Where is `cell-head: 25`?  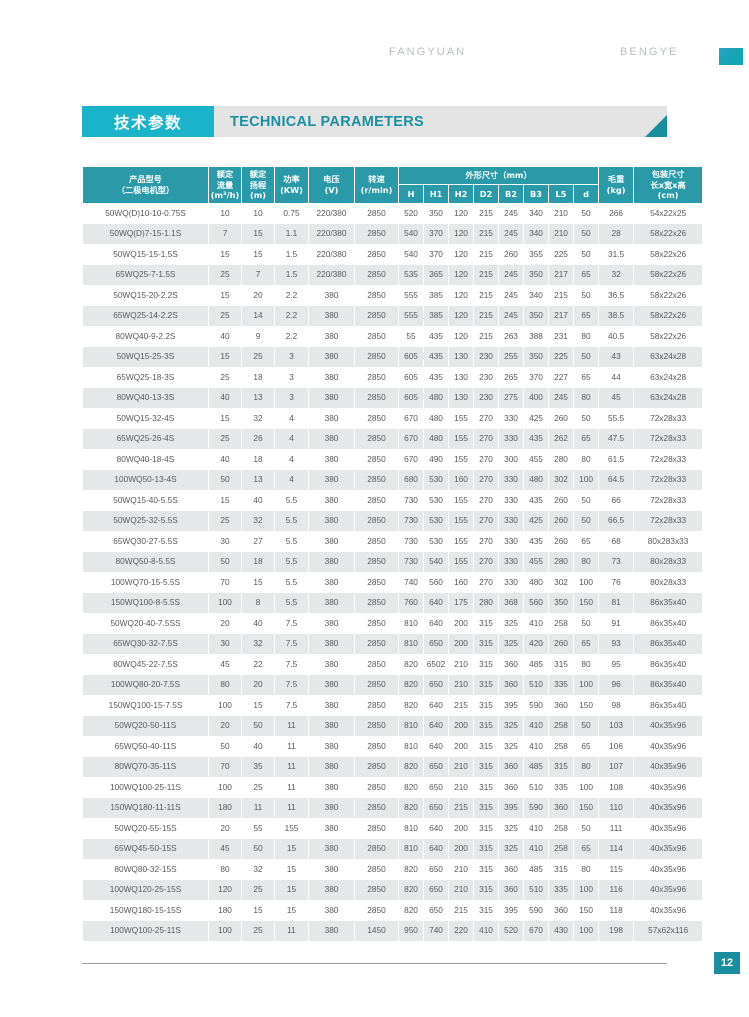
cell-head: 25 is located at coordinates (258, 787).